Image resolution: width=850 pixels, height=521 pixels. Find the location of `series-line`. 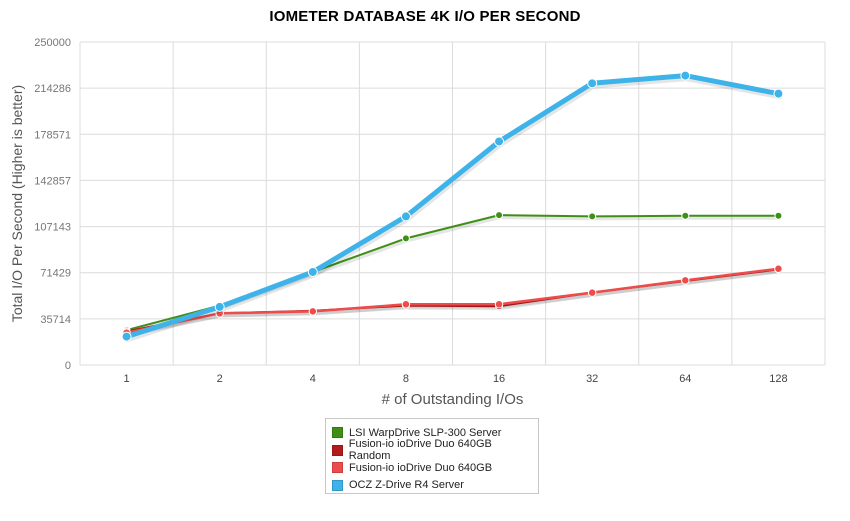

series-line is located at coordinates (452, 300).